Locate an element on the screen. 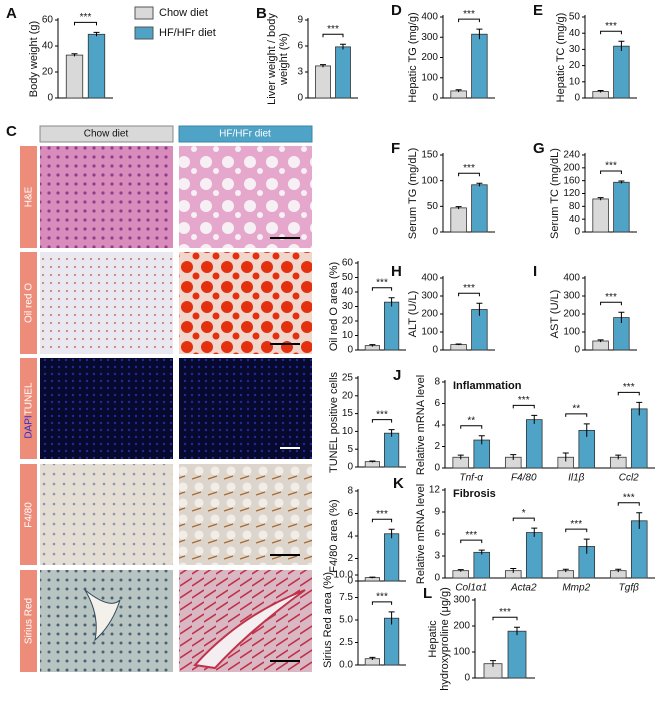 The height and width of the screenshot is (703, 670). row-label: F4/80 is located at coordinates (29, 515).